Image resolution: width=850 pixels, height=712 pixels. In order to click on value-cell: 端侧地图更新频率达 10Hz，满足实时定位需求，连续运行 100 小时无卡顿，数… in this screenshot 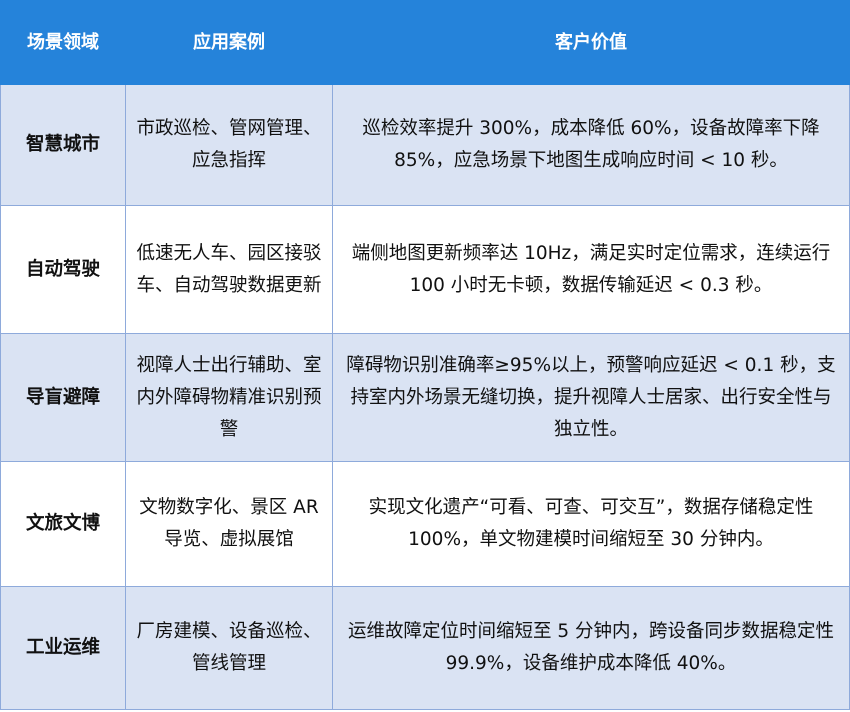, I will do `click(591, 269)`.